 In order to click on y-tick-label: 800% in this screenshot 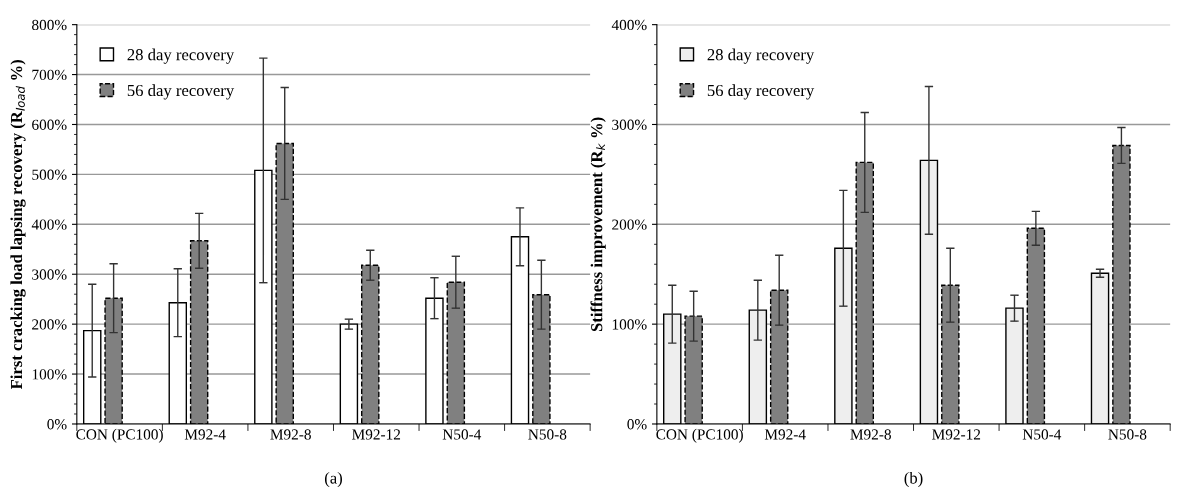, I will do `click(49, 25)`.